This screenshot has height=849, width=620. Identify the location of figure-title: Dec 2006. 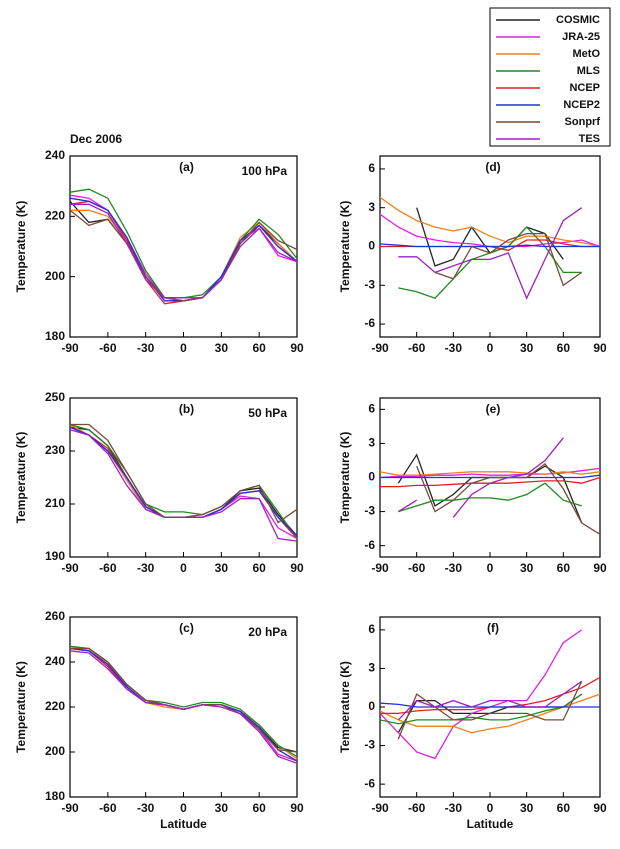
(96, 139).